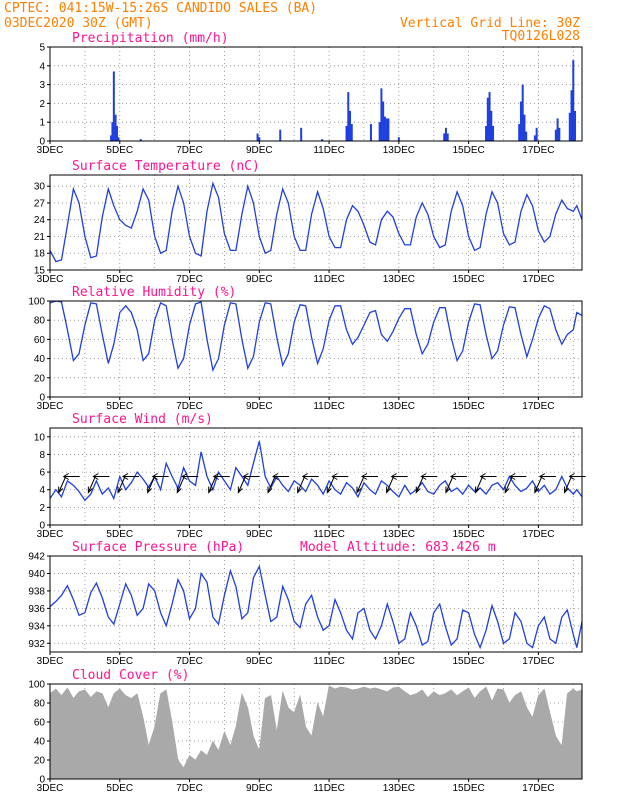 The height and width of the screenshot is (800, 618). I want to click on ytick-label: 1, so click(42, 123).